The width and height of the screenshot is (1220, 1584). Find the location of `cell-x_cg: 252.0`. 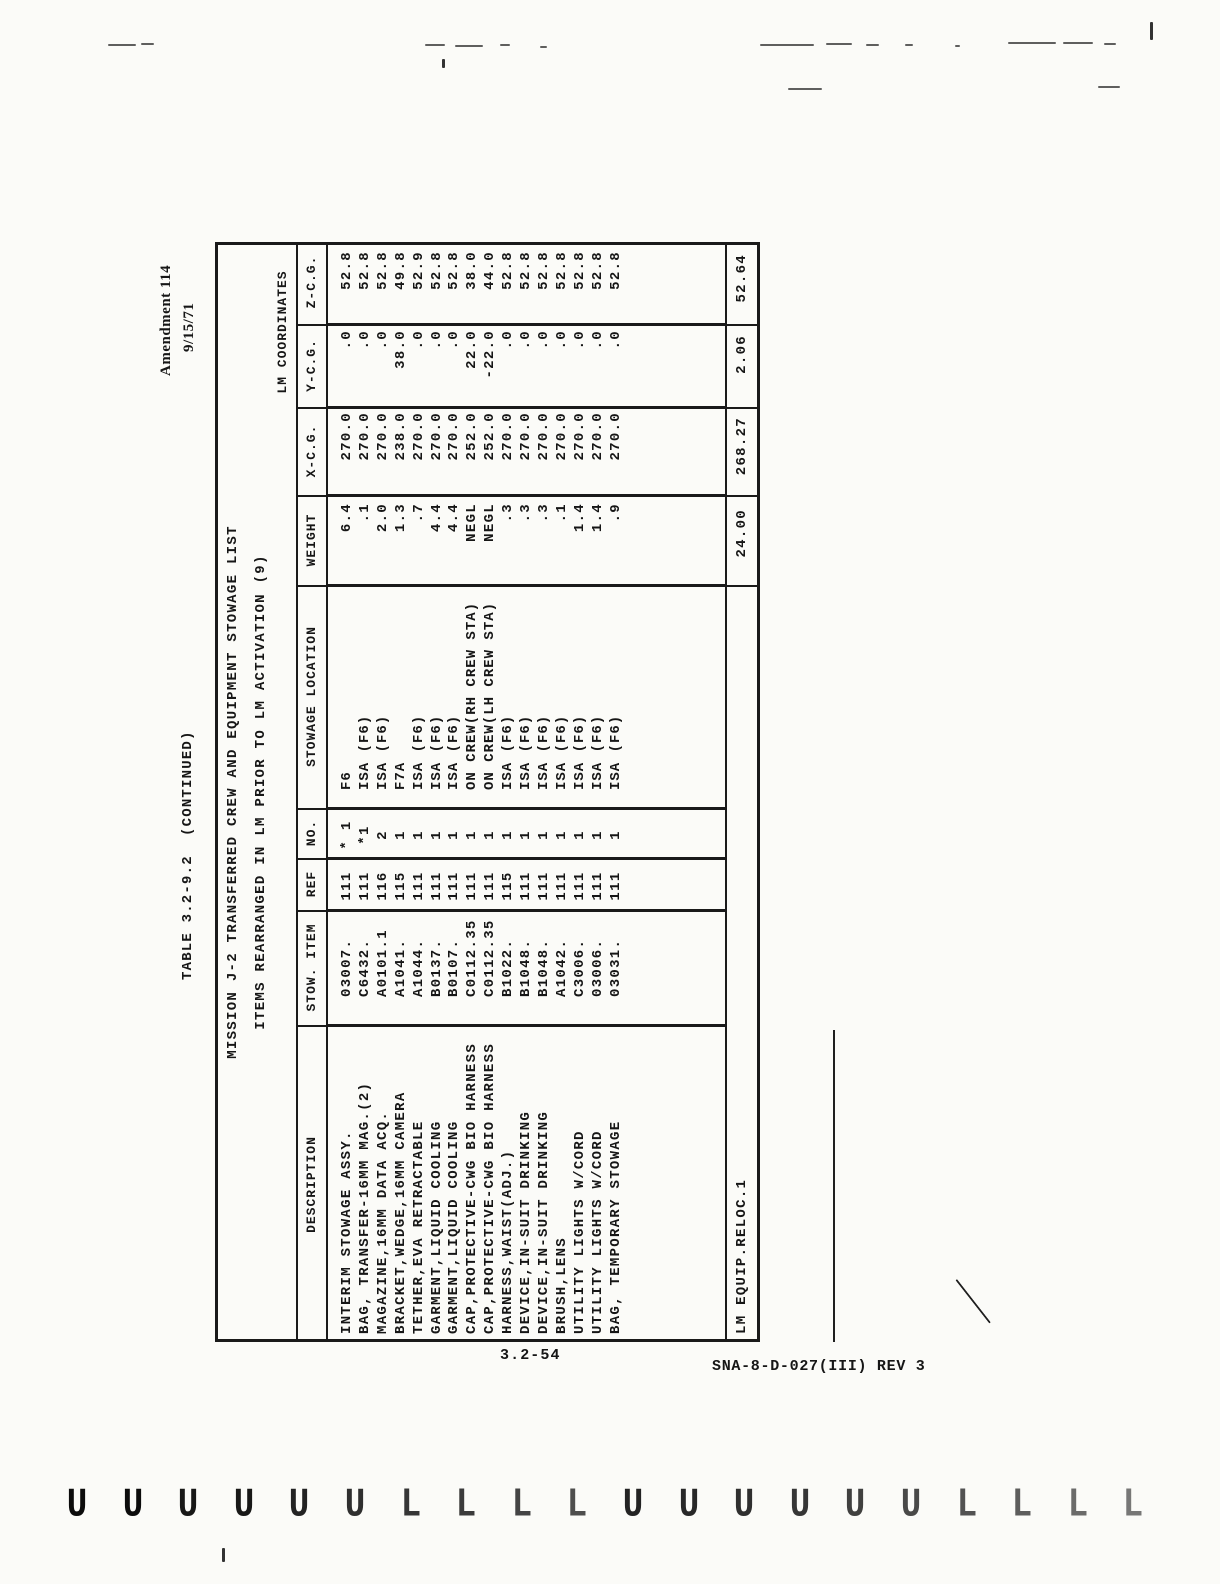

cell-x_cg: 252.0 is located at coordinates (490, 436).